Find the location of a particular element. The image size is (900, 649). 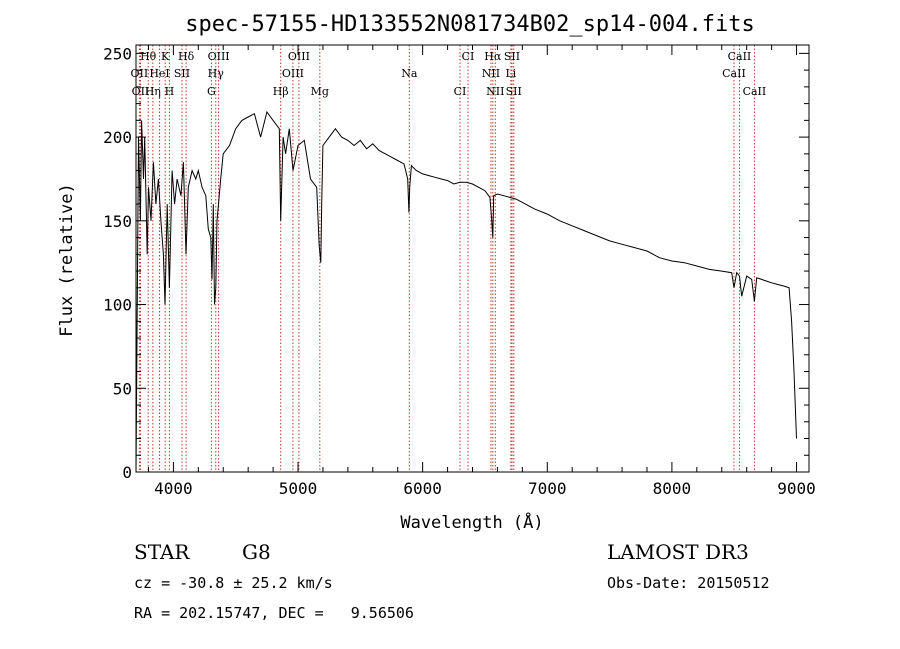

redshift-velocity: cz = -30.8 ± 25.2 km/s is located at coordinates (233, 583).